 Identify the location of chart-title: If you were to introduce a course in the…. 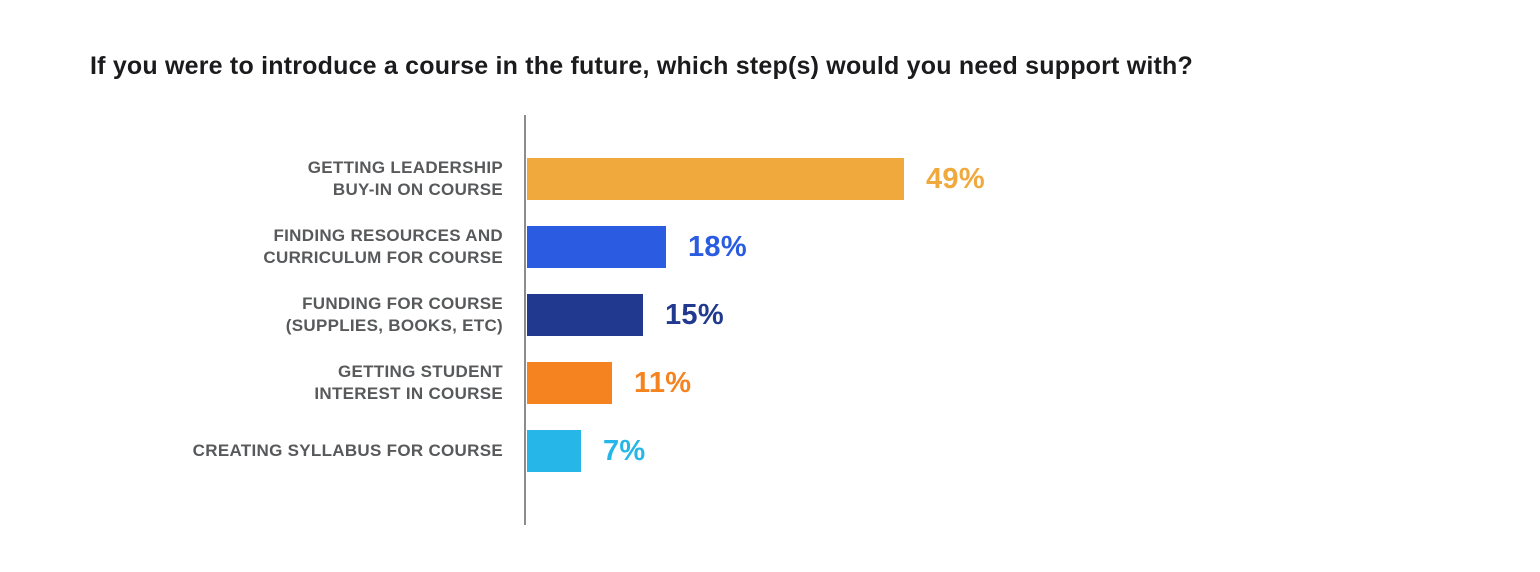
(641, 66).